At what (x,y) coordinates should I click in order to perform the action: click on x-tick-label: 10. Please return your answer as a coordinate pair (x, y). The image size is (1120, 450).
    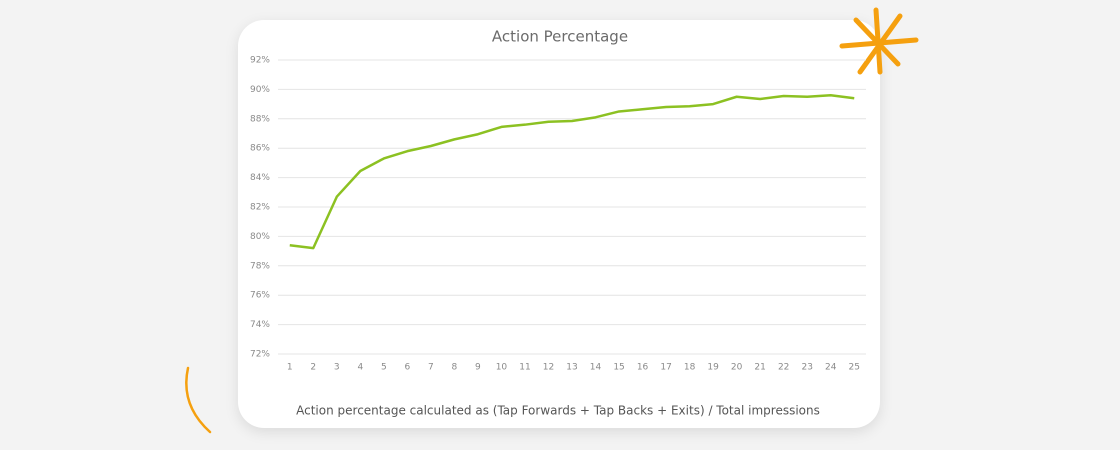
    Looking at the image, I should click on (502, 368).